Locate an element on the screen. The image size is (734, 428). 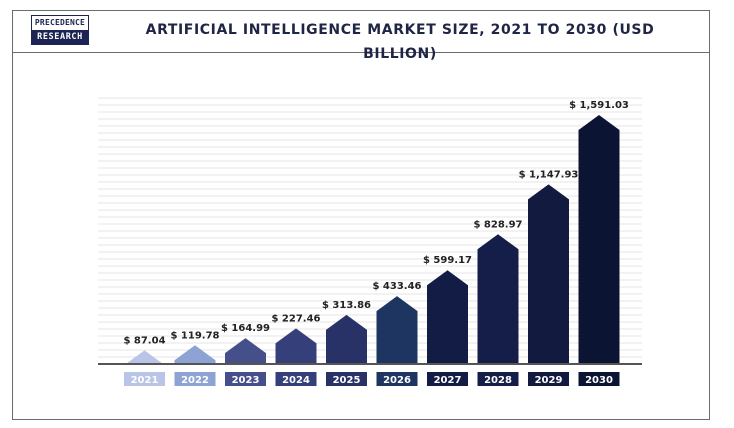
year-tag-2023 is located at coordinates (245, 379).